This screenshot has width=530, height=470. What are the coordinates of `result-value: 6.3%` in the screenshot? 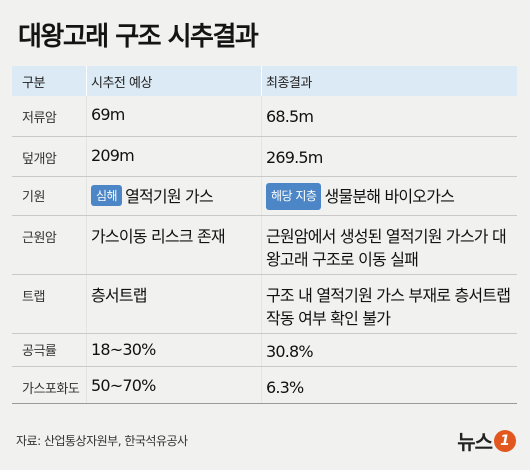 It's located at (389, 385).